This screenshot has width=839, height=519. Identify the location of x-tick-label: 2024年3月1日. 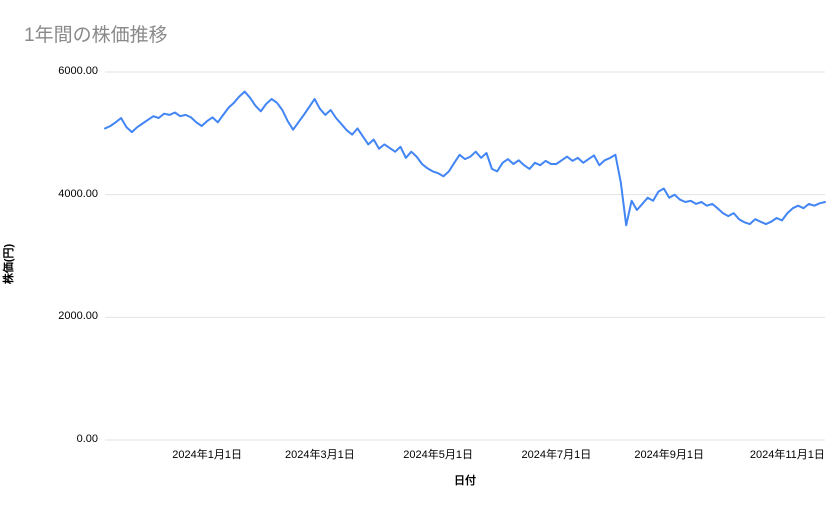
(320, 455).